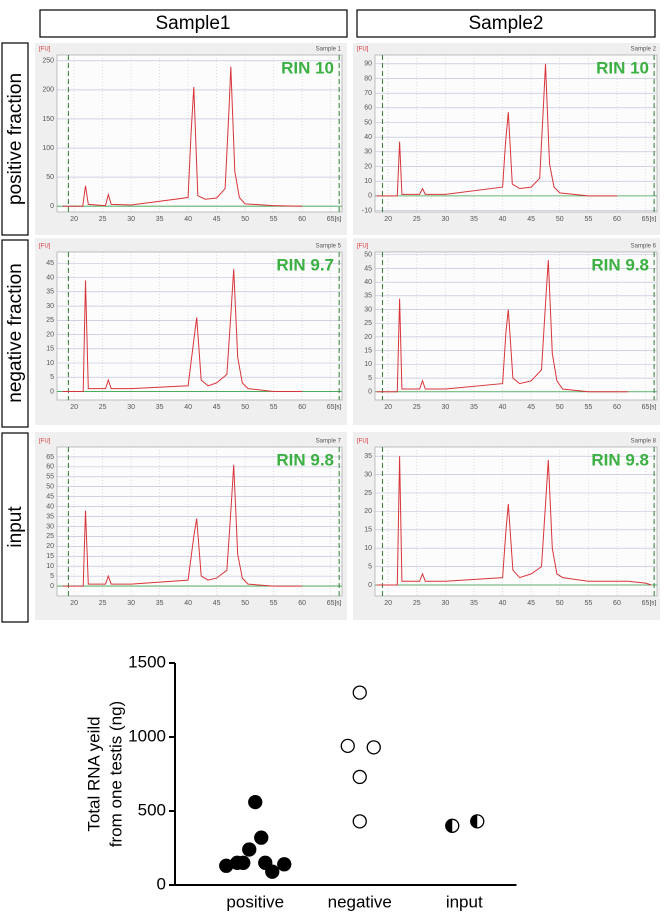 The height and width of the screenshot is (923, 665). Describe the element at coordinates (367, 210) in the screenshot. I see `y-tick-label: -10` at that location.